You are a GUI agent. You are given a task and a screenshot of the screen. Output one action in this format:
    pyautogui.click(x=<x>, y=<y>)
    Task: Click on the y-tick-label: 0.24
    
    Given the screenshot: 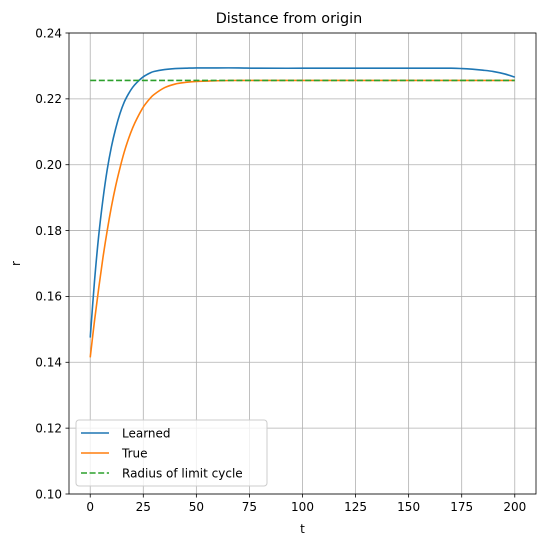 What is the action you would take?
    pyautogui.click(x=48, y=33)
    